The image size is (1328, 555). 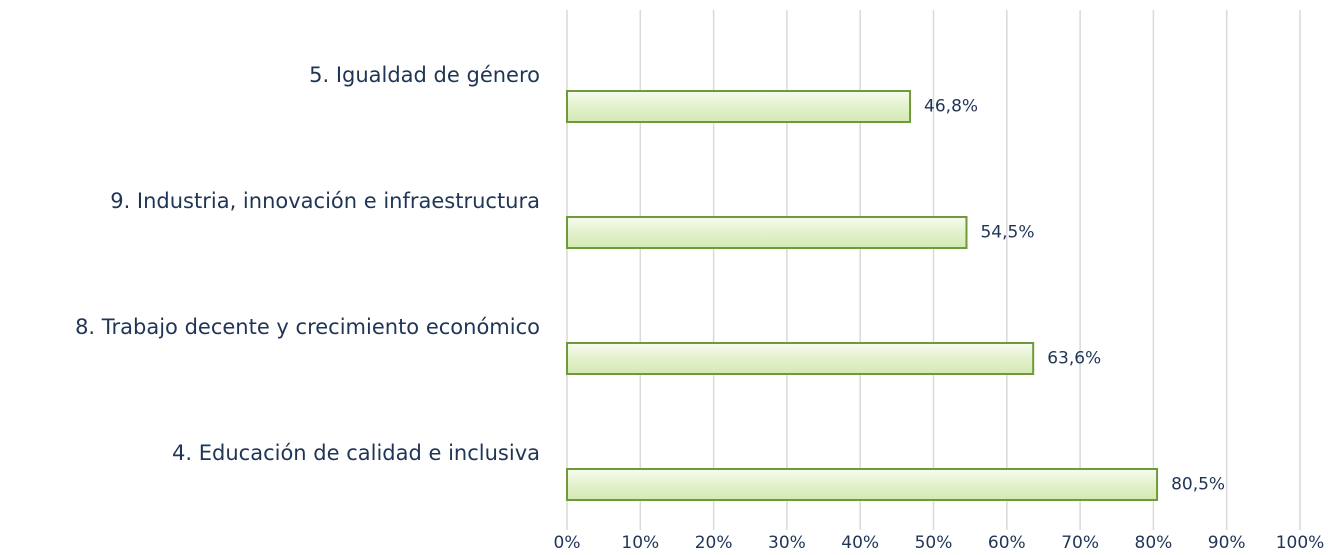 What do you see at coordinates (640, 543) in the screenshot?
I see `x-tick-label: 10%` at bounding box center [640, 543].